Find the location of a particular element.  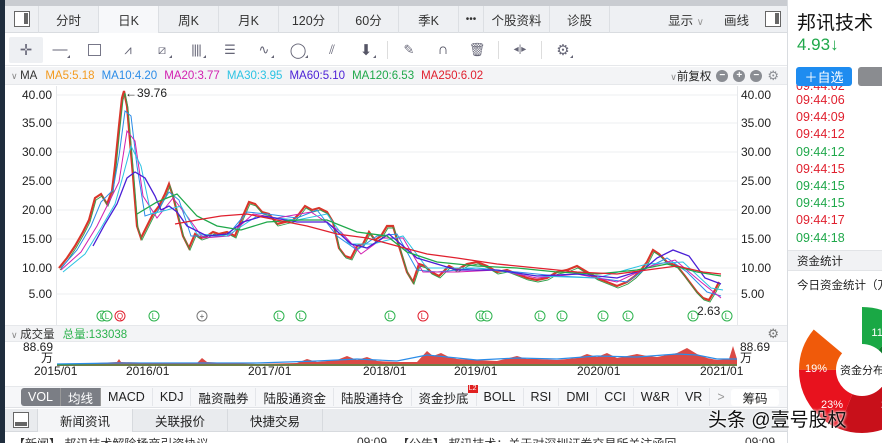

more-periods-button: ••• is located at coordinates (471, 19).